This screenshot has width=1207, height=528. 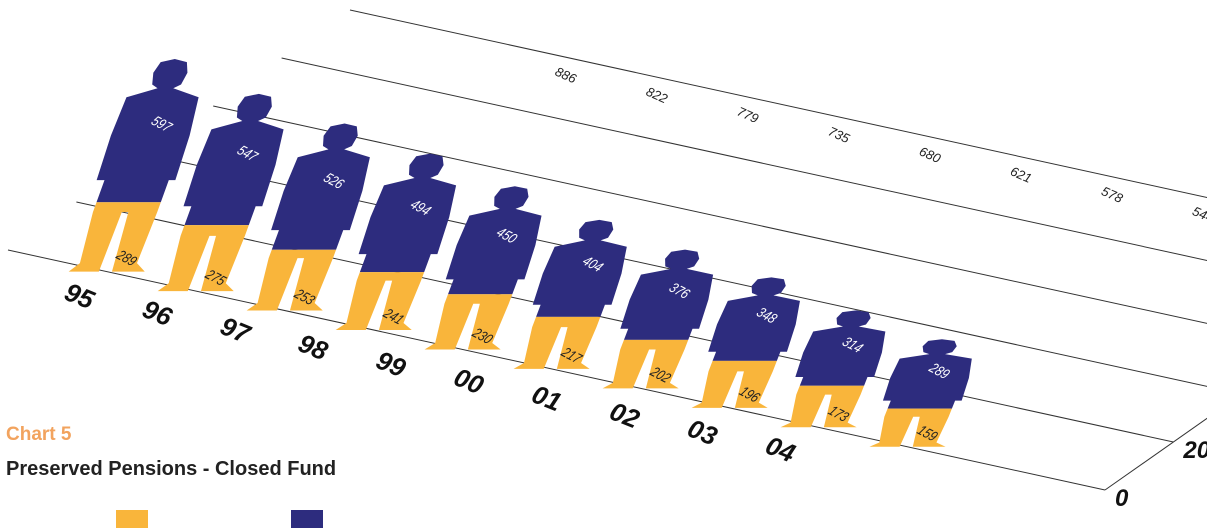 I want to click on x-tick-label: 02, so click(x=625, y=415).